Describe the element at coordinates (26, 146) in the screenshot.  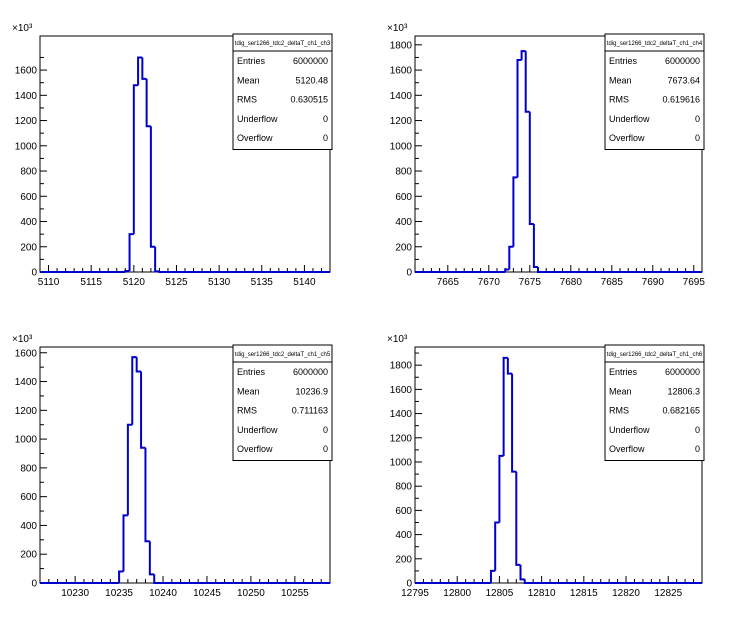
I see `y-tick-label: 1000` at that location.